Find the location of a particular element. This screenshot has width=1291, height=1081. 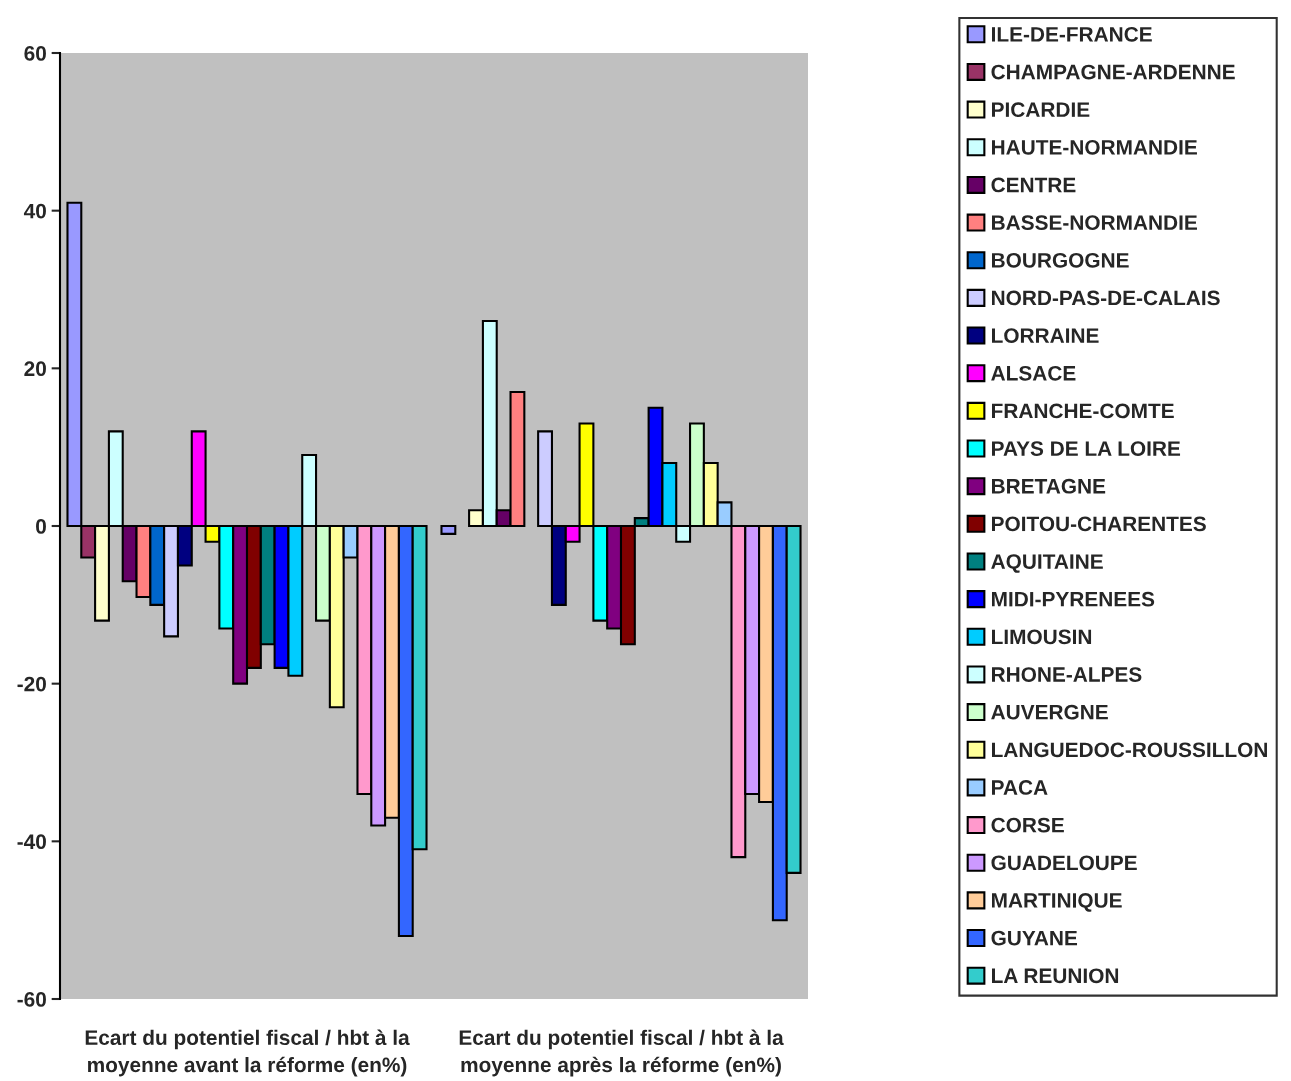

legend-label: LANGUEDOC-ROUSSILLON is located at coordinates (1129, 750).